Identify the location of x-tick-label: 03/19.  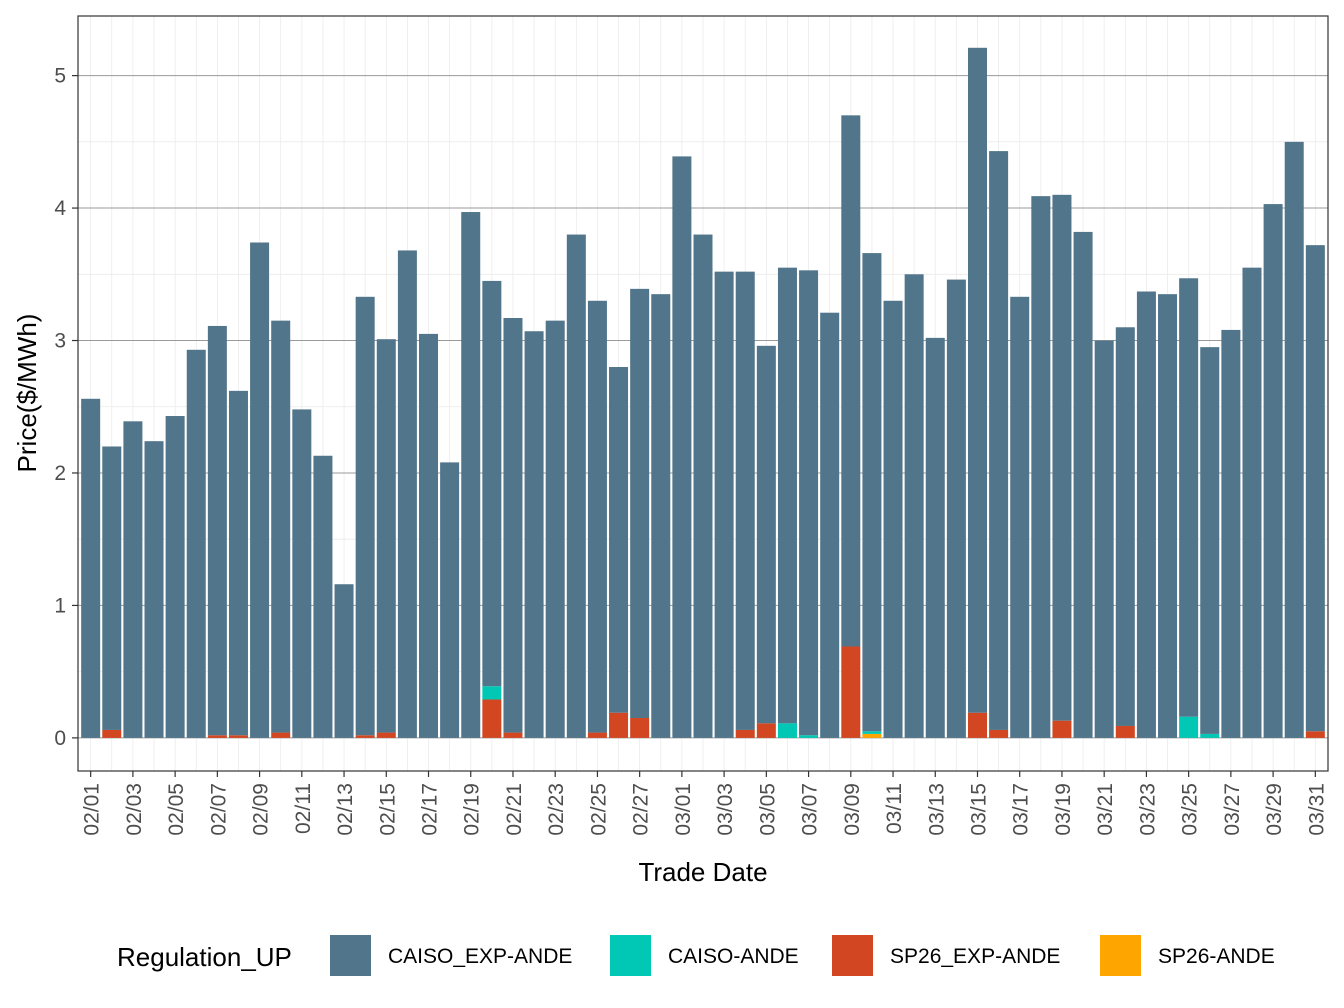
(1063, 809).